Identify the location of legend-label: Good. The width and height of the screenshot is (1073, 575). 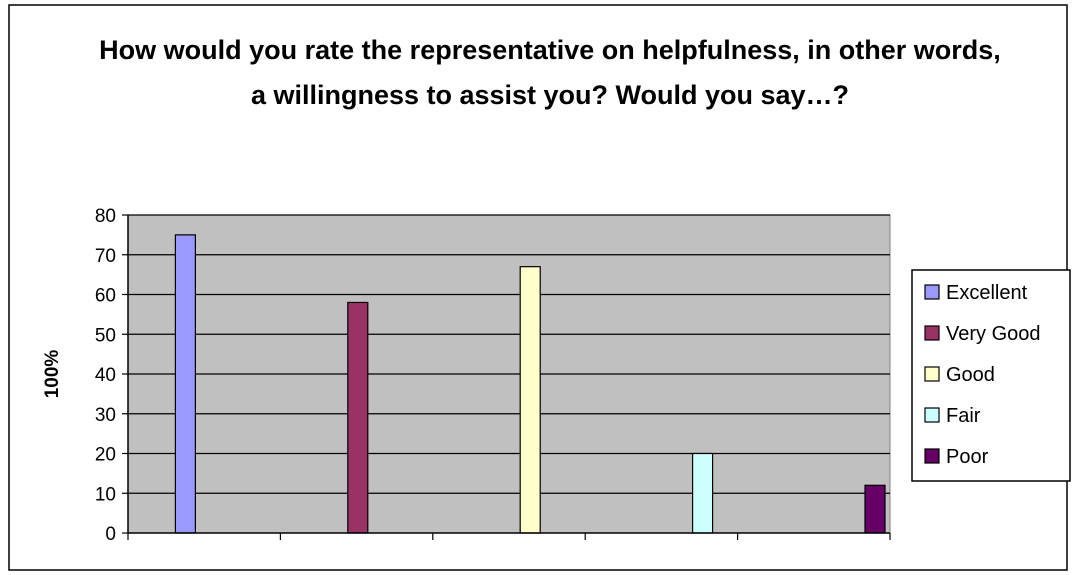
(970, 375).